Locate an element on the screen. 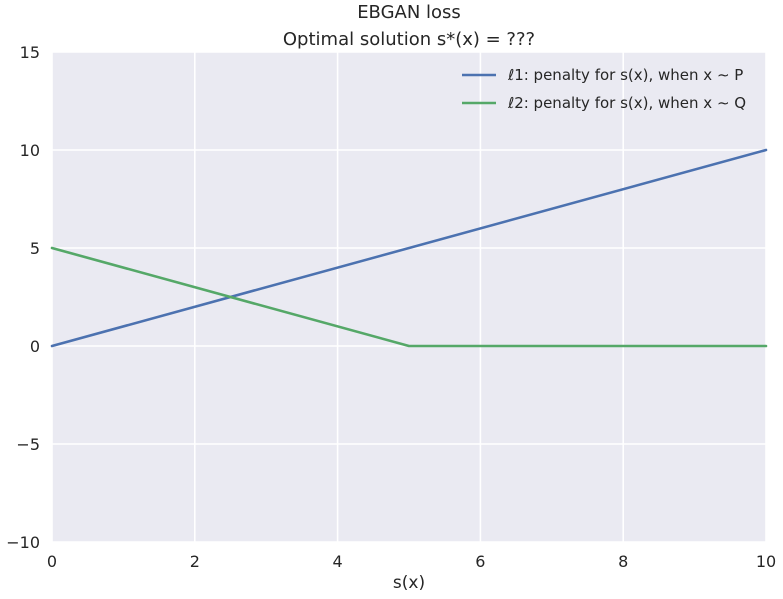 This screenshot has height=599, width=783. chart-subtitle: Optimal solution s*(x) = ??? is located at coordinates (409, 39).